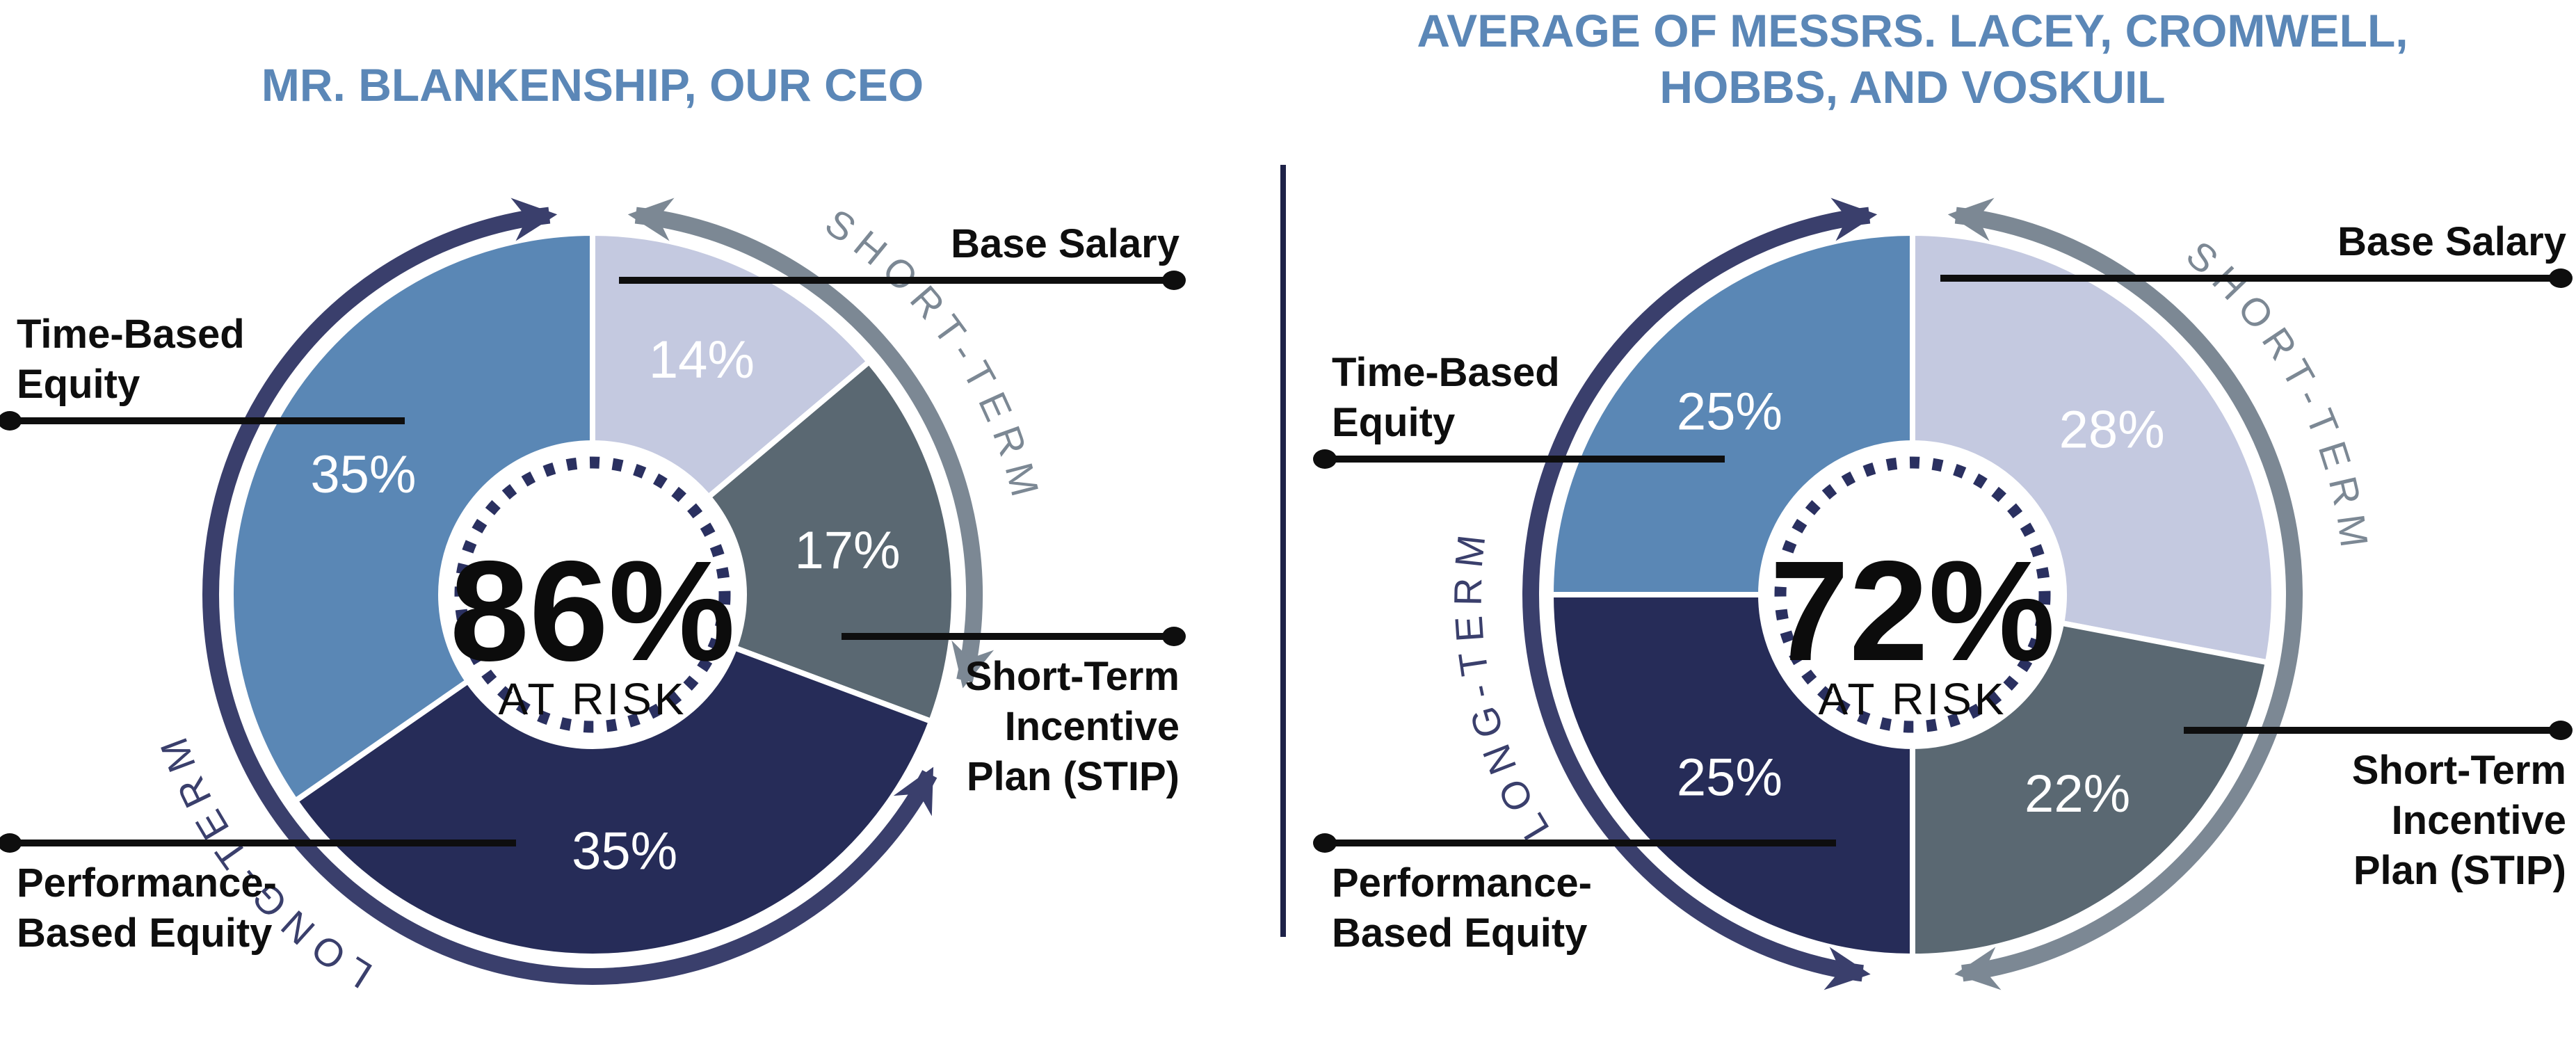  I want to click on segment-value-base-salary: 28%, so click(2112, 430).